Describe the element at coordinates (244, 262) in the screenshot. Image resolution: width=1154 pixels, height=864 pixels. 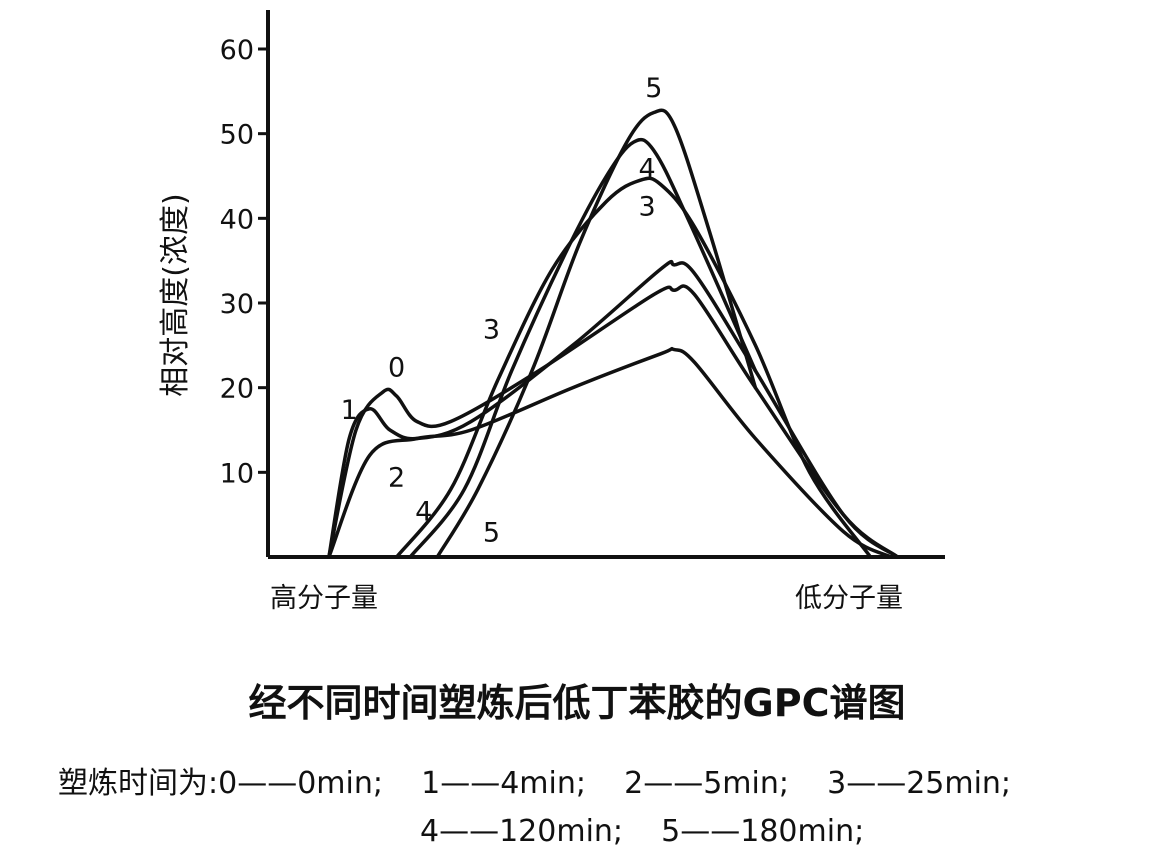
I see `y-ticks: 10 20 30 40 50 60` at that location.